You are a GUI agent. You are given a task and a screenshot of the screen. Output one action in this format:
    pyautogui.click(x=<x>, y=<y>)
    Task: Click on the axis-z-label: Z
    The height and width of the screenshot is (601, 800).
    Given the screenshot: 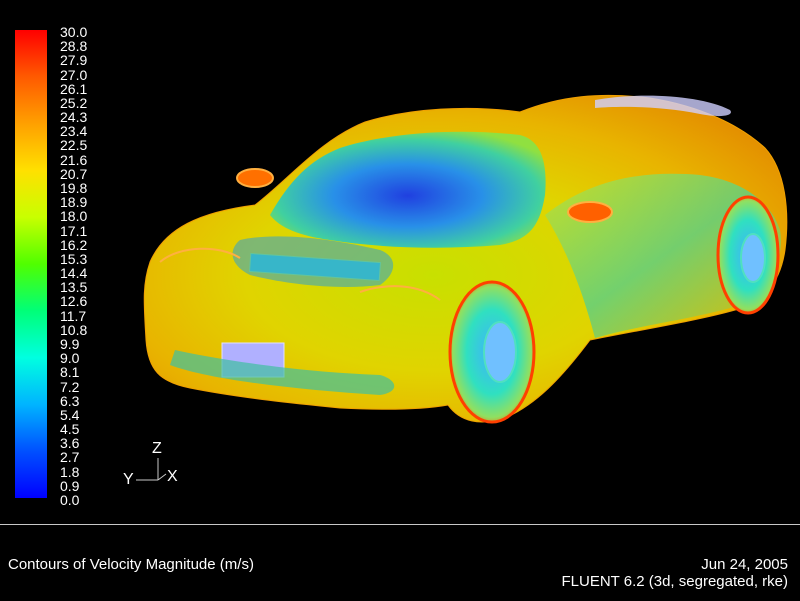 What is the action you would take?
    pyautogui.click(x=157, y=448)
    